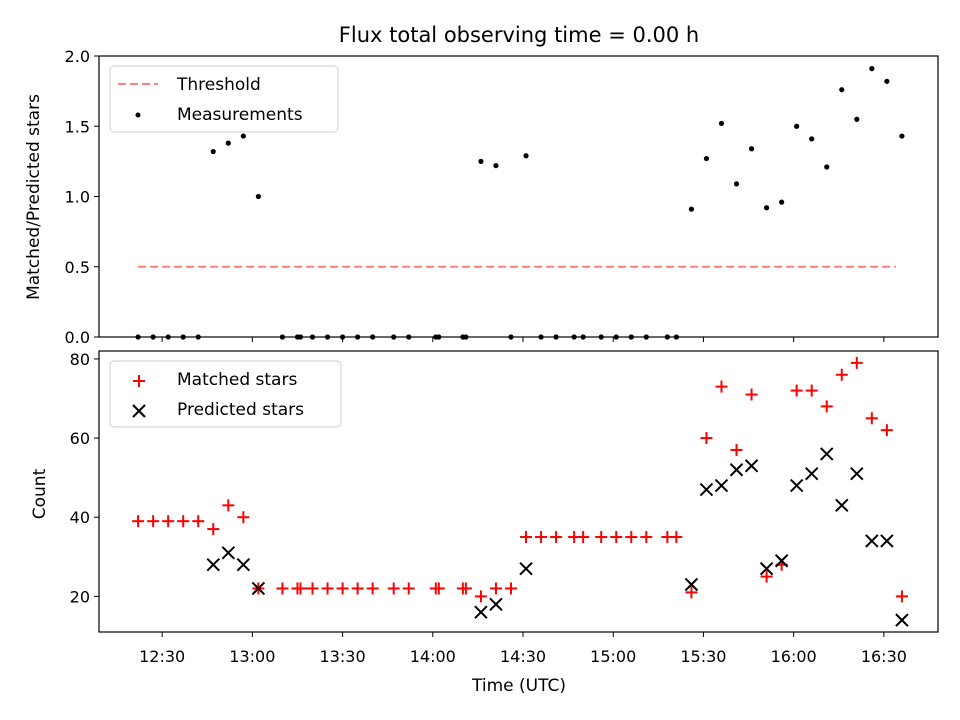 The image size is (960, 720). I want to click on x-tick-label: 16:30, so click(884, 656).